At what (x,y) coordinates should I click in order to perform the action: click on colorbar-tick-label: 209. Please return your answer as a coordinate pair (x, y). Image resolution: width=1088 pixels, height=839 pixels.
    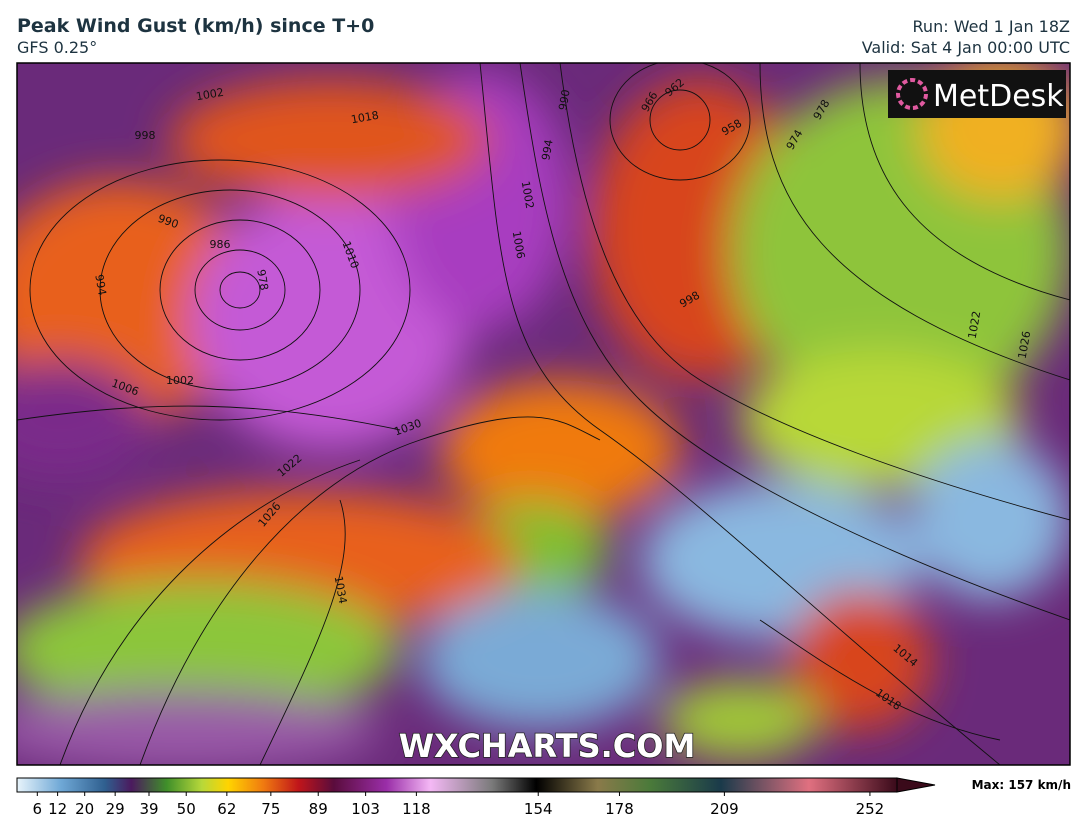
    Looking at the image, I should click on (724, 809).